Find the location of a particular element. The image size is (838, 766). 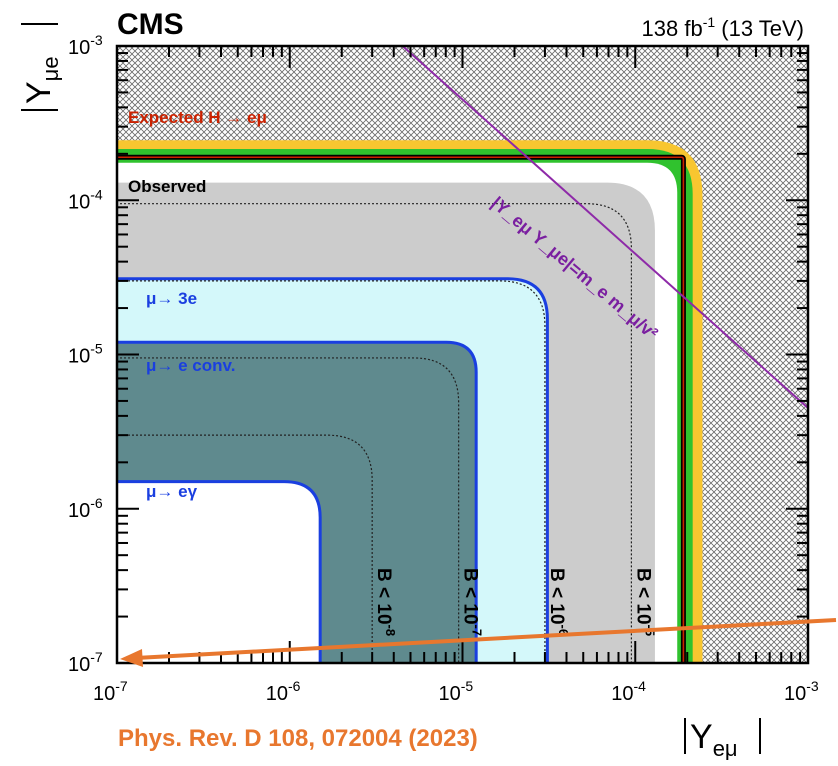

svg-text: Yμe is located at coordinates (41, 80).